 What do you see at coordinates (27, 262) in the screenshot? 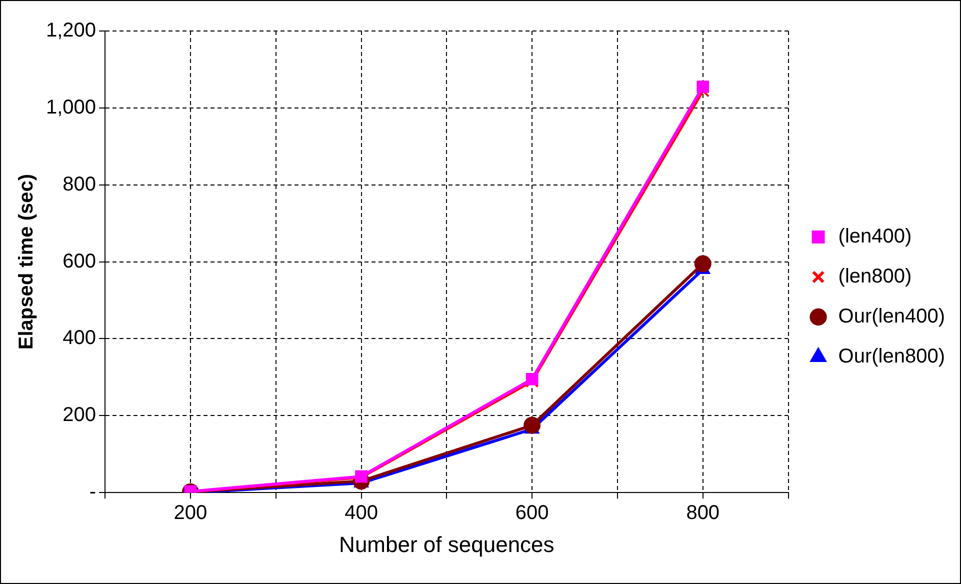
I see `y-axis-title: Elapsed time (sec)` at bounding box center [27, 262].